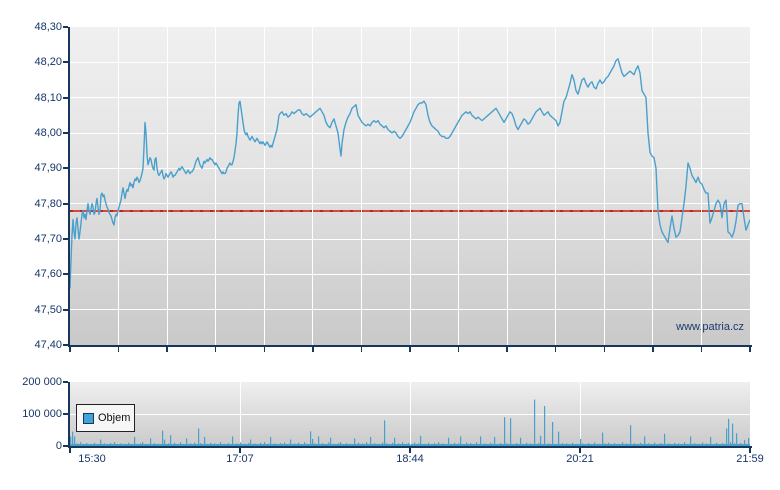  What do you see at coordinates (70, 450) in the screenshot?
I see `volume-x-tick` at bounding box center [70, 450].